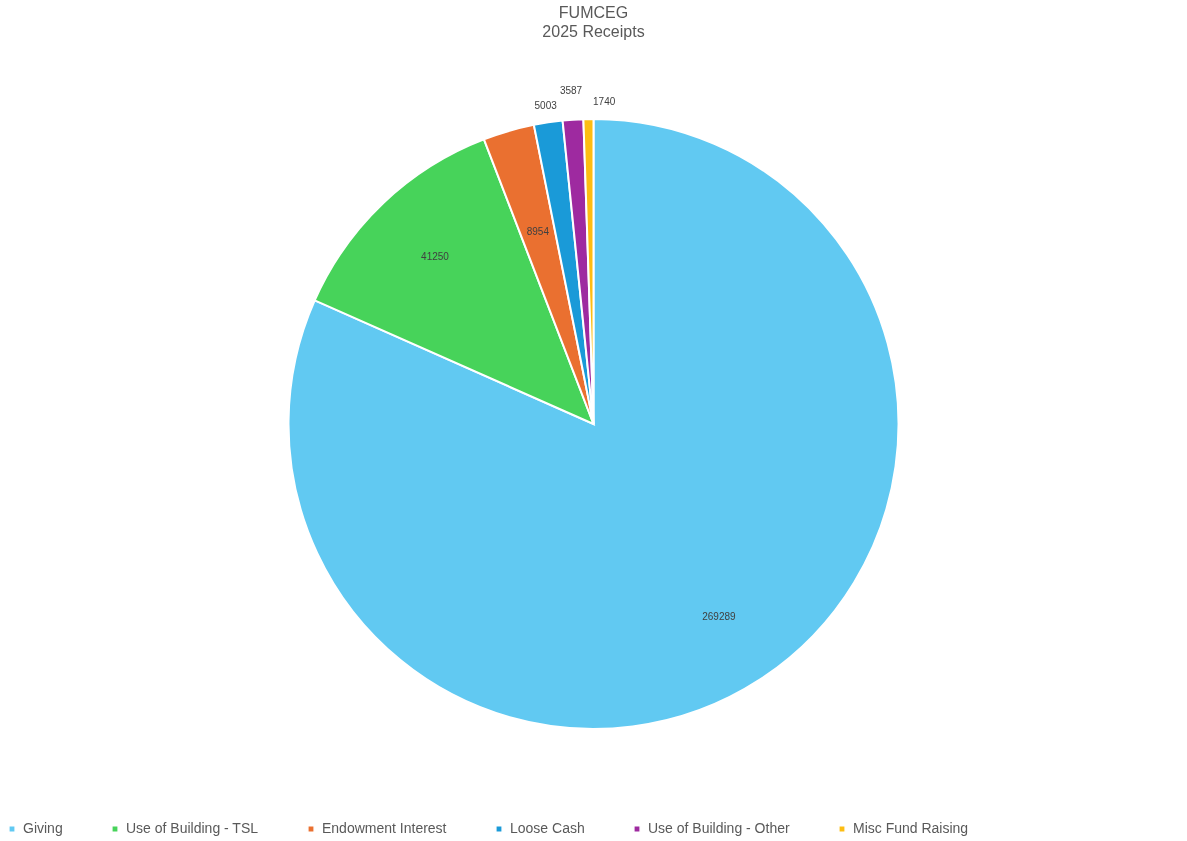  I want to click on data-label: 5003, so click(546, 105).